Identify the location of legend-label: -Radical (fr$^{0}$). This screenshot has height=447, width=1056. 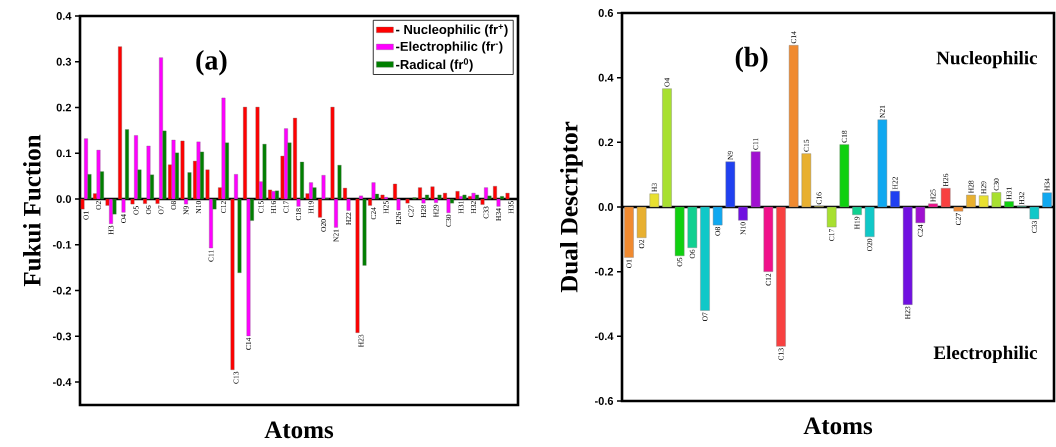
(434, 65).